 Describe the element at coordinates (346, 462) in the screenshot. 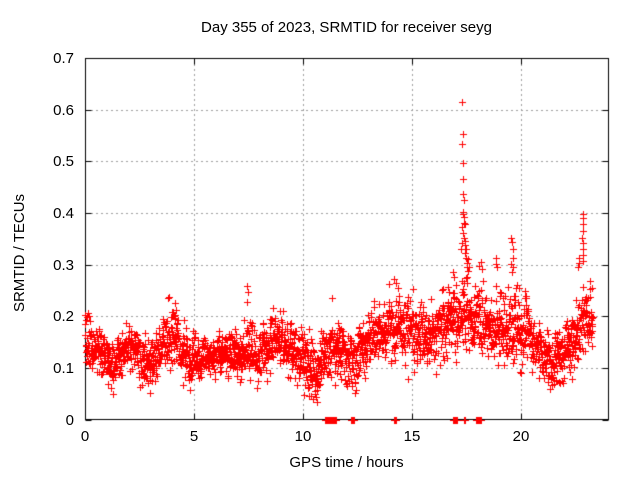

I see `x-axis-label: GPS time / hours` at that location.